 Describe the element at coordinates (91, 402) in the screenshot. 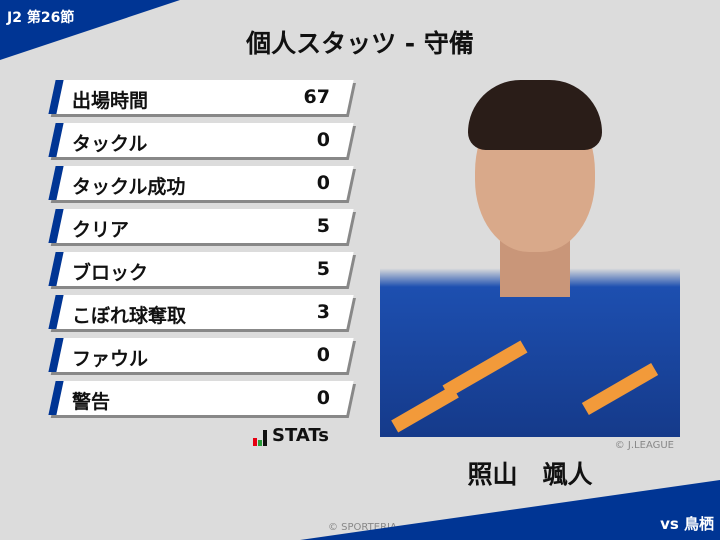

I see `stat-label: 警告` at that location.